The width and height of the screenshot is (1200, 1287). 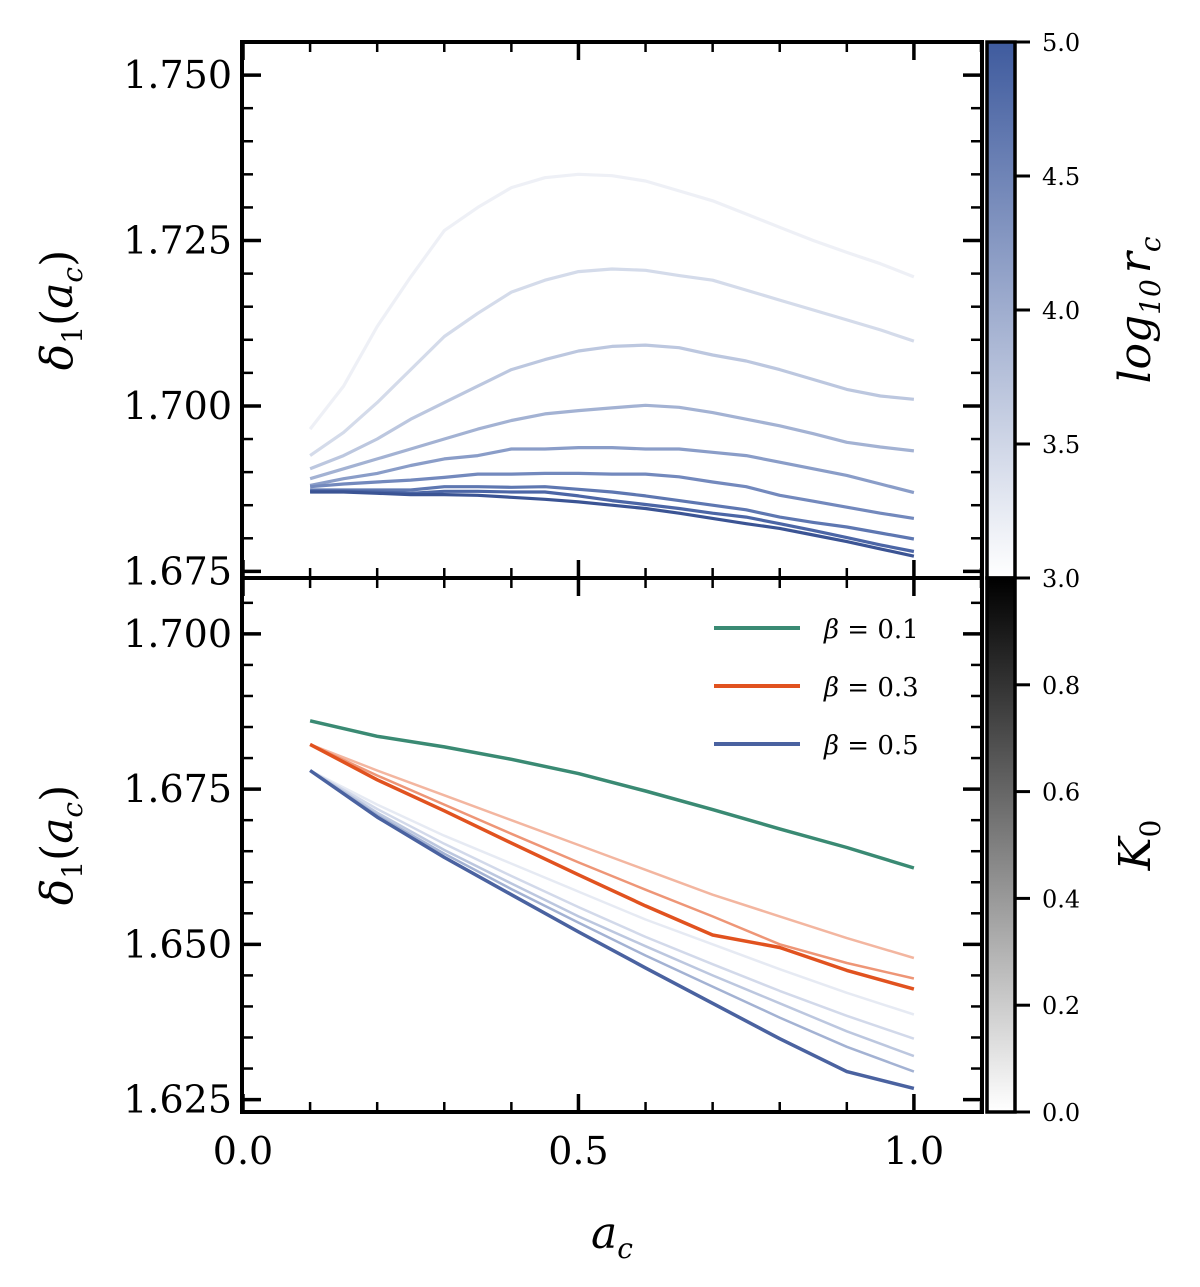 I want to click on bottom-y-tick-label: 1.650, so click(x=177, y=944).